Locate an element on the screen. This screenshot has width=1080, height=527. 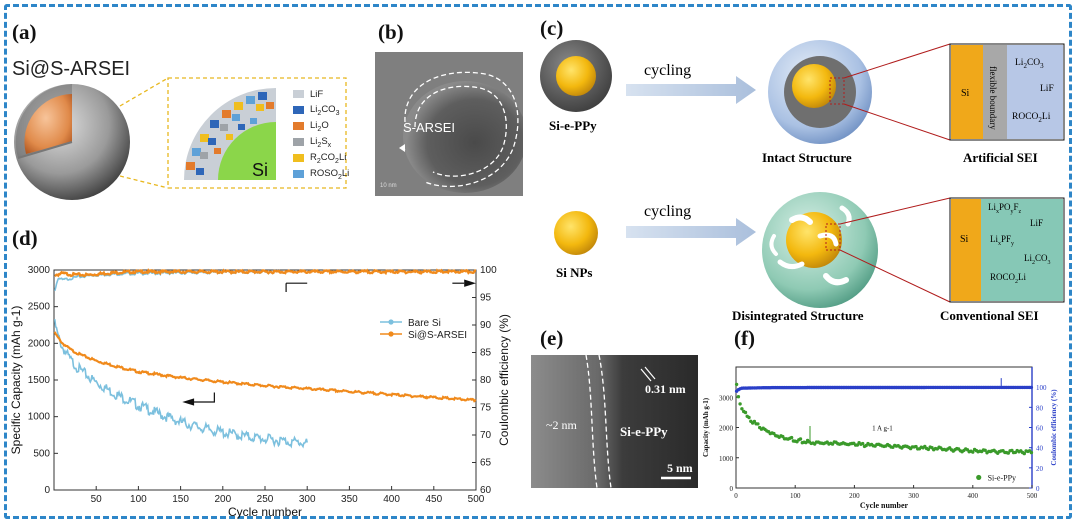
legend-label: Si-e-PPy is located at coordinates (1002, 477).